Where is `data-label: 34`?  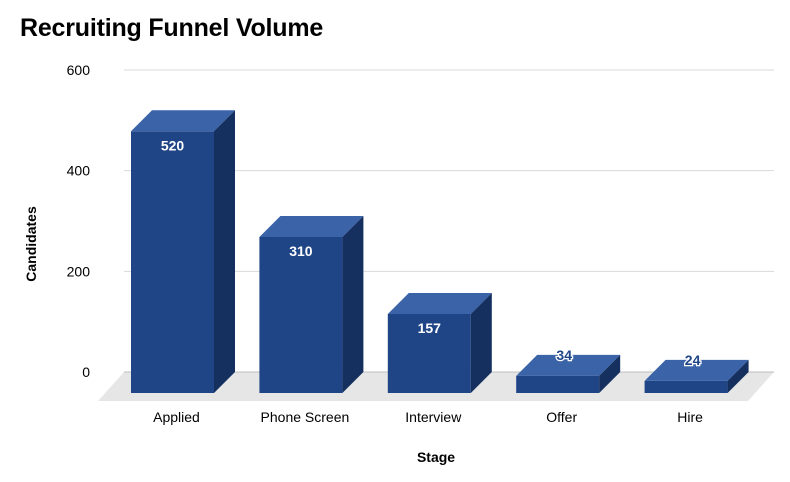
data-label: 34 is located at coordinates (564, 355).